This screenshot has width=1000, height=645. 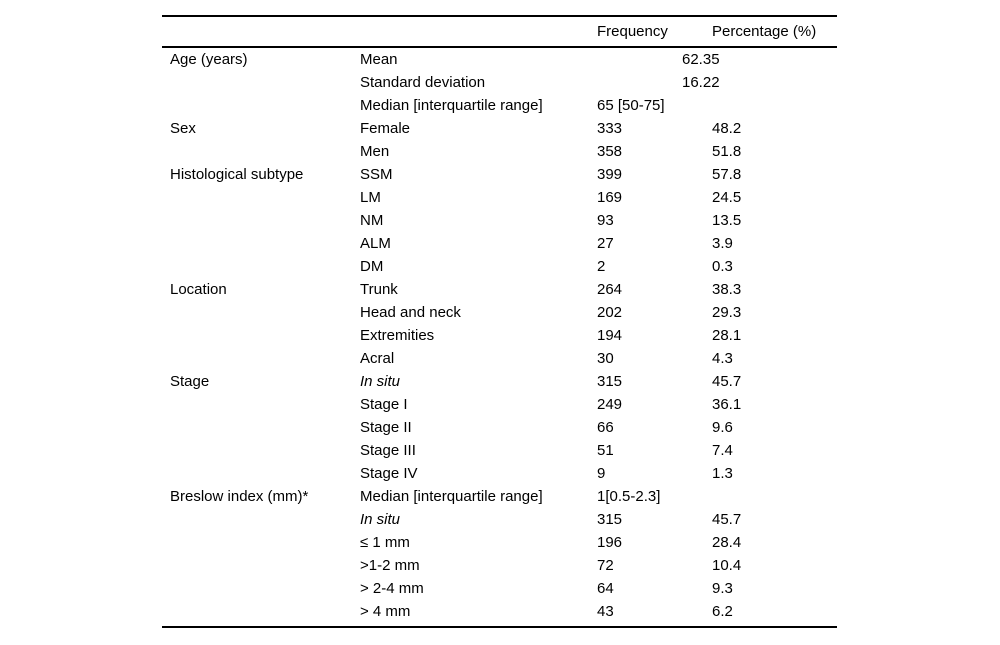 I want to click on label-cell: Standard deviation, so click(x=423, y=82).